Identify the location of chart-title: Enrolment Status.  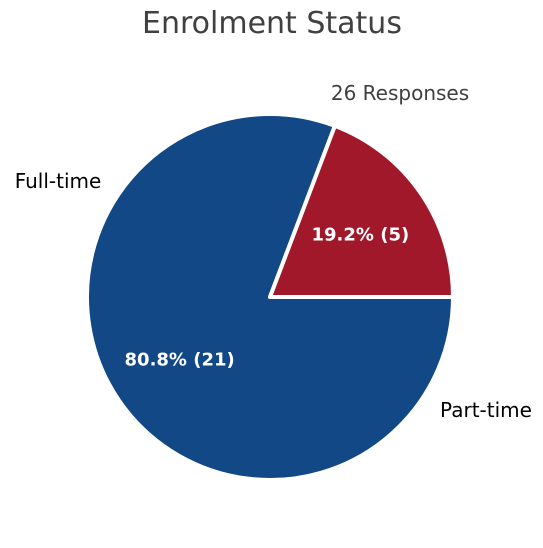
(272, 23).